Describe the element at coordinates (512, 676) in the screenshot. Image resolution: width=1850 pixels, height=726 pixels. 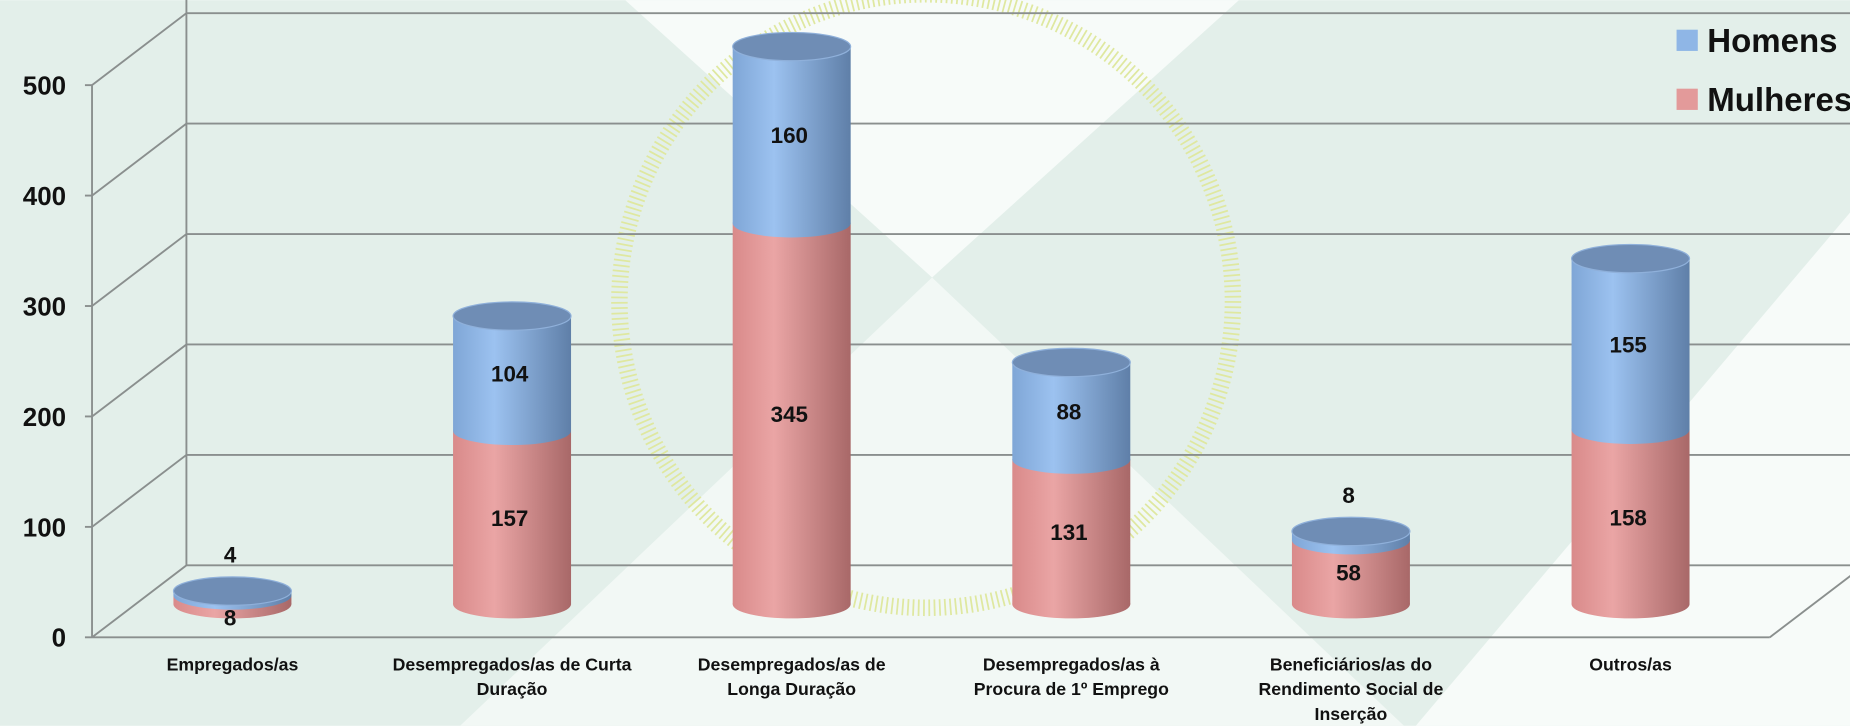
I see `x-tick-label: Desempregados/as de Curta Duração` at that location.